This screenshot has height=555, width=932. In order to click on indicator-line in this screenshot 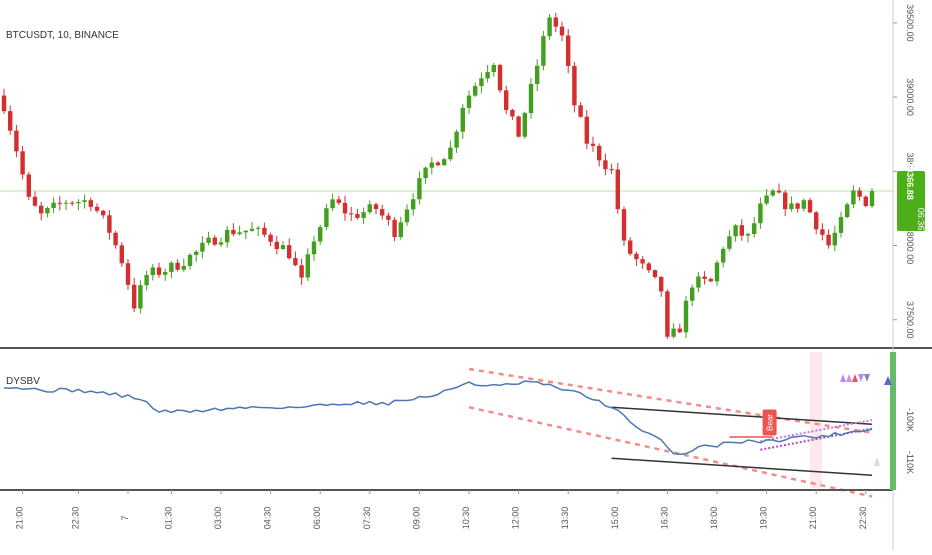, I will do `click(438, 417)`.